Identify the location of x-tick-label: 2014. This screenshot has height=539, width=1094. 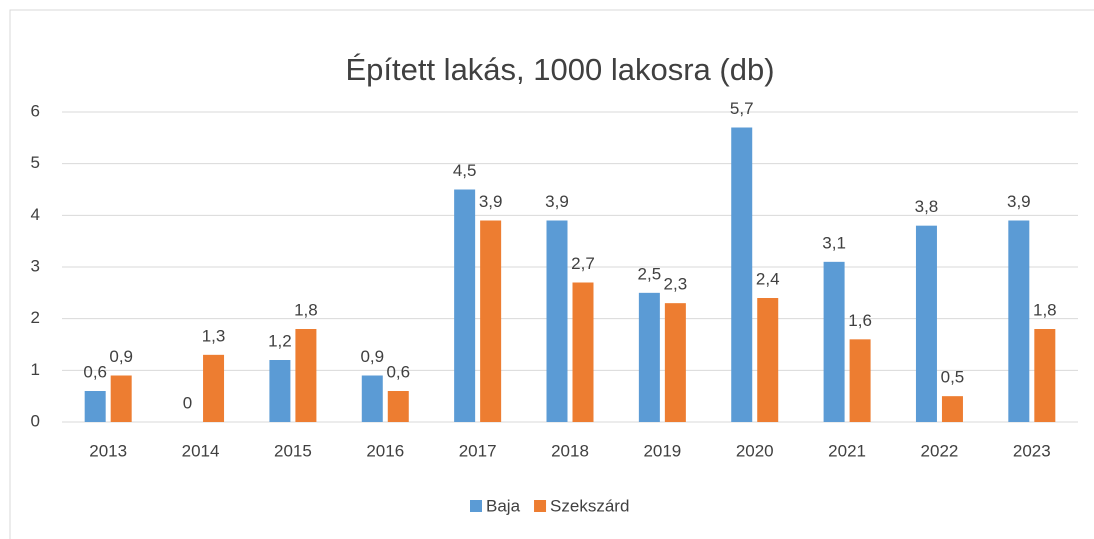
(201, 450).